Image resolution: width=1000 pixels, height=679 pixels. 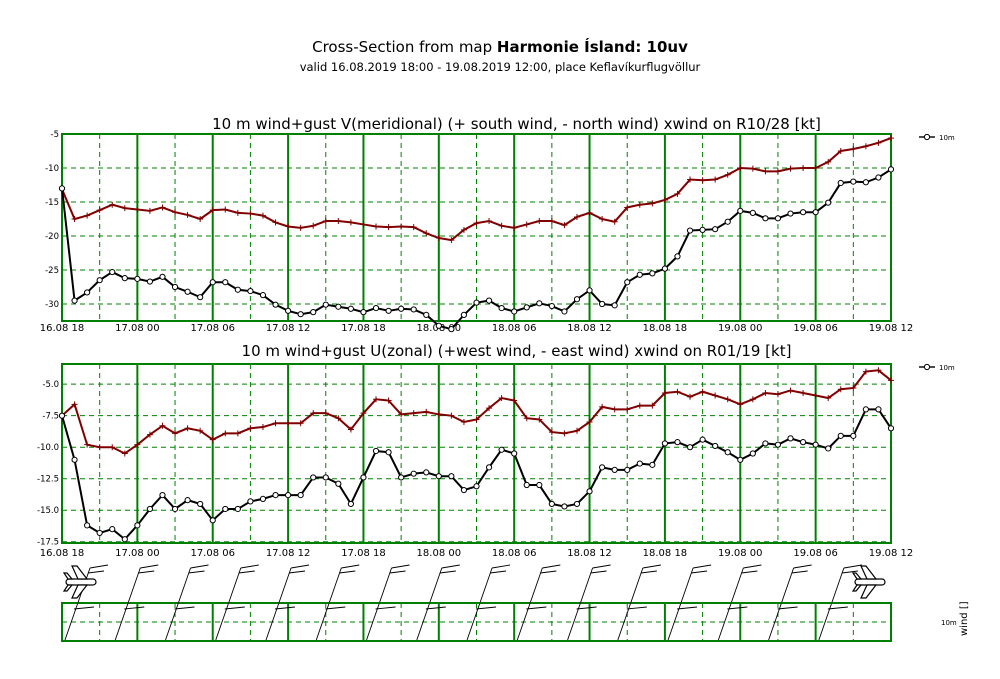 I want to click on meridional-x-tick-label: 17.08 12, so click(x=288, y=328).